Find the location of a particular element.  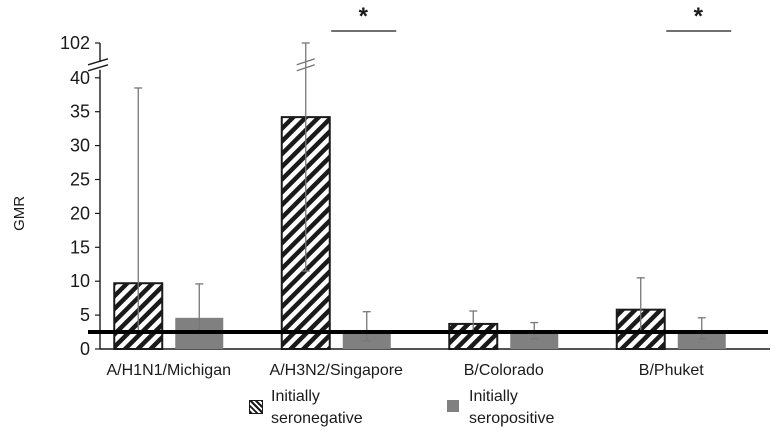

legend-label: Initially seropositive is located at coordinates (512, 407).